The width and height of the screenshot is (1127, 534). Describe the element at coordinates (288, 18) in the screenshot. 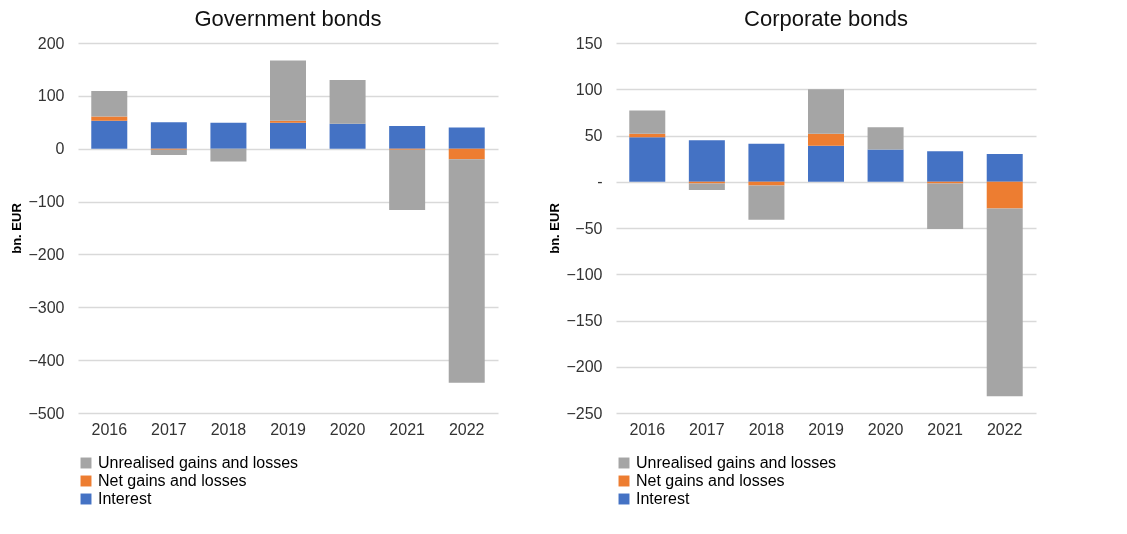

I see `chart-title: Government bonds` at that location.